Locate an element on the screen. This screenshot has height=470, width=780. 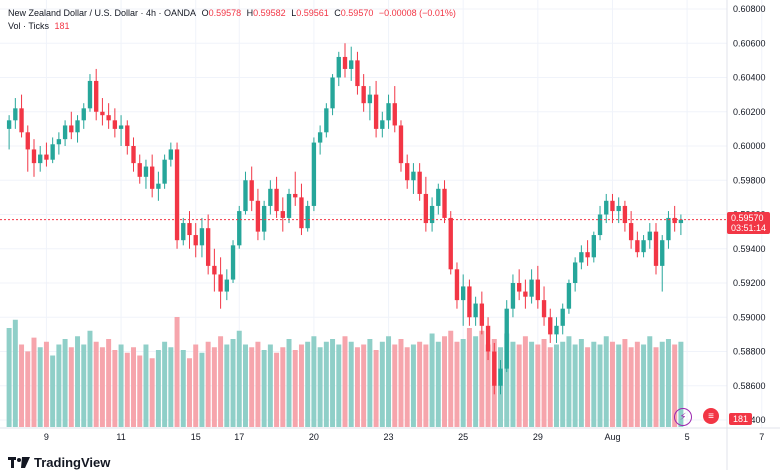
high-label: H is located at coordinates (250, 13).